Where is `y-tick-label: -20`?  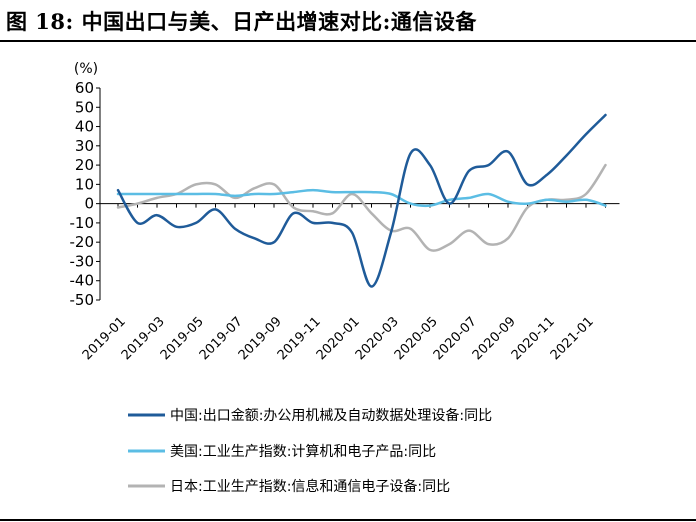
y-tick-label: -20 is located at coordinates (82, 242).